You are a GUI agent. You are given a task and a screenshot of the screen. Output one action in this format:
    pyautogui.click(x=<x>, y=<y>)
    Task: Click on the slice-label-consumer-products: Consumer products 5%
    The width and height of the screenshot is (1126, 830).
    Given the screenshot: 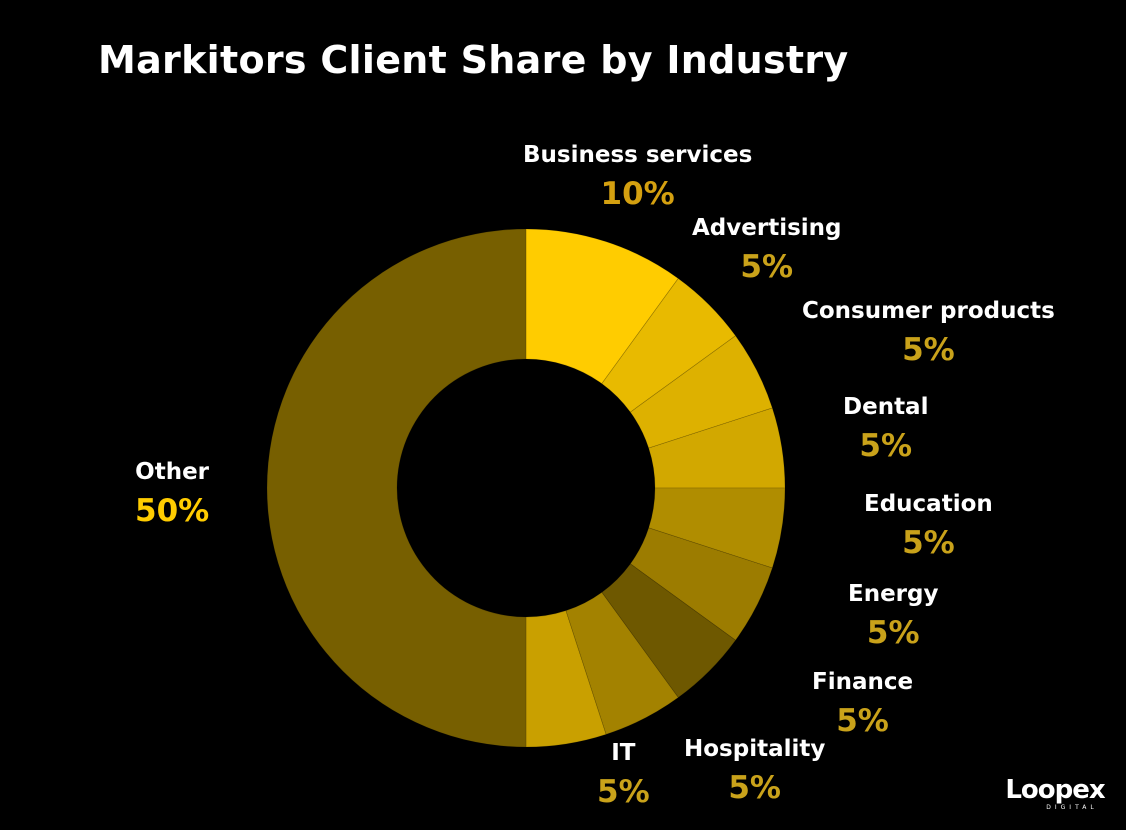 What is the action you would take?
    pyautogui.click(x=928, y=334)
    